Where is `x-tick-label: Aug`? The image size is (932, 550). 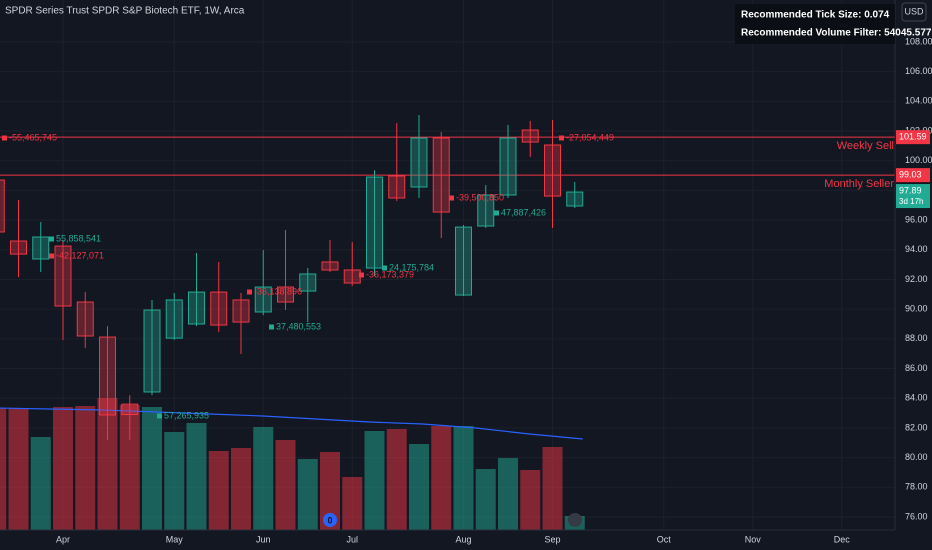
x-tick-label: Aug is located at coordinates (463, 539).